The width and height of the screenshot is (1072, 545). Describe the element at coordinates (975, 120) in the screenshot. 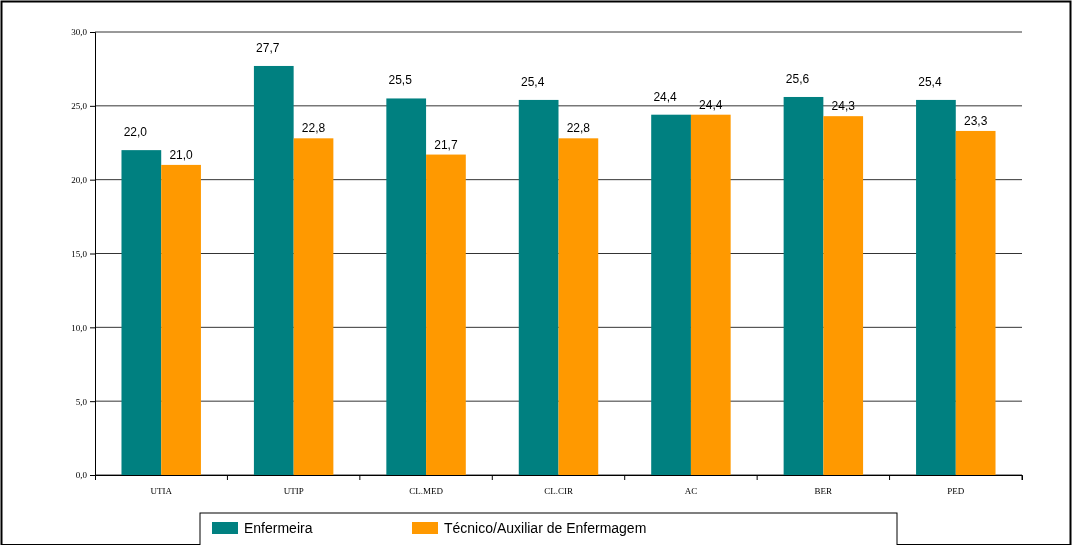

I see `data-label: 23,3` at that location.